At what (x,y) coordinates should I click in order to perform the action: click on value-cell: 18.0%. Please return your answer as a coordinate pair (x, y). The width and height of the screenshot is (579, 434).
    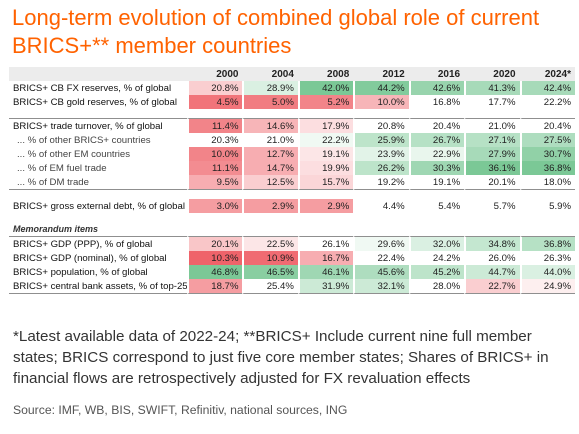
    Looking at the image, I should click on (547, 182).